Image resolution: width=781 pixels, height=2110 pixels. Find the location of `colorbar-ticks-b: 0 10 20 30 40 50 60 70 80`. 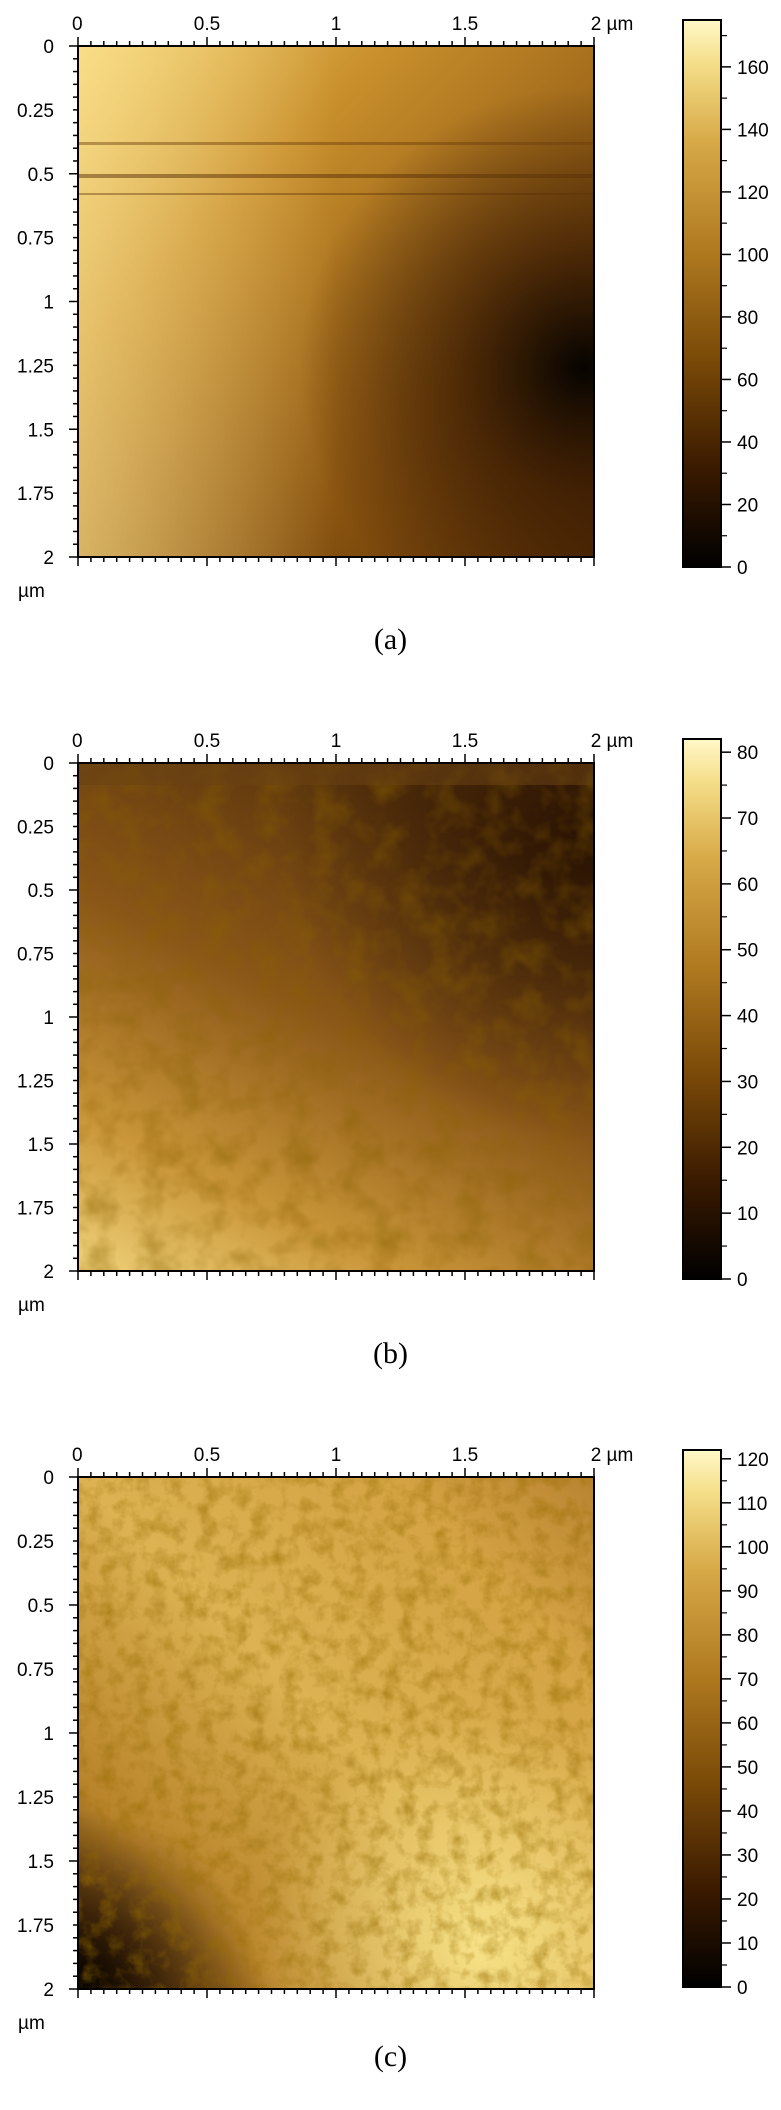

colorbar-ticks-b: 0 10 20 30 40 50 60 70 80 is located at coordinates (739, 1017).